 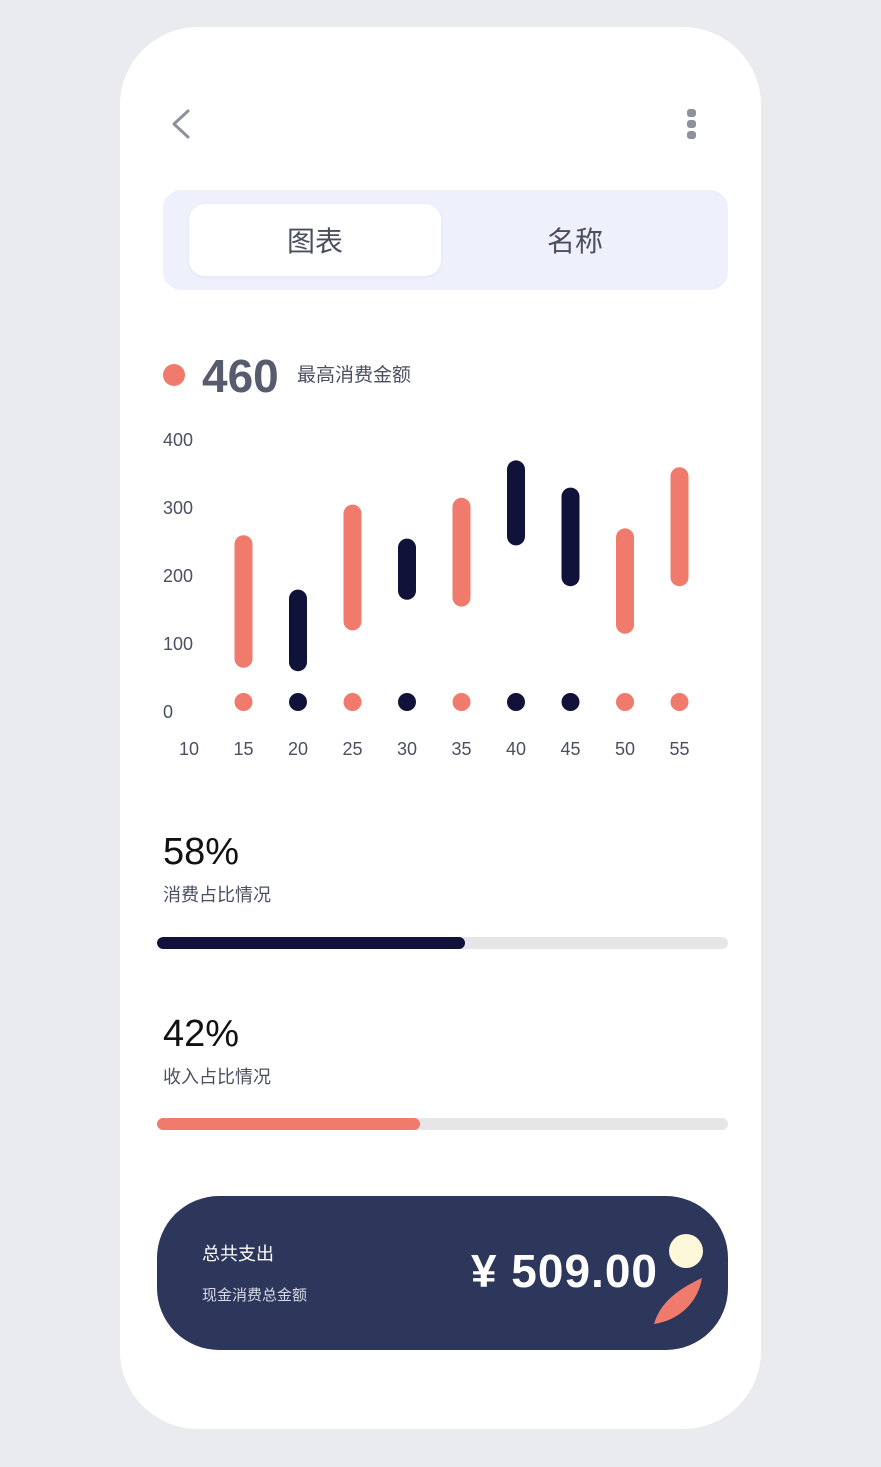 I want to click on total-expense-subtitle: 现金消费总金额, so click(x=255, y=1295).